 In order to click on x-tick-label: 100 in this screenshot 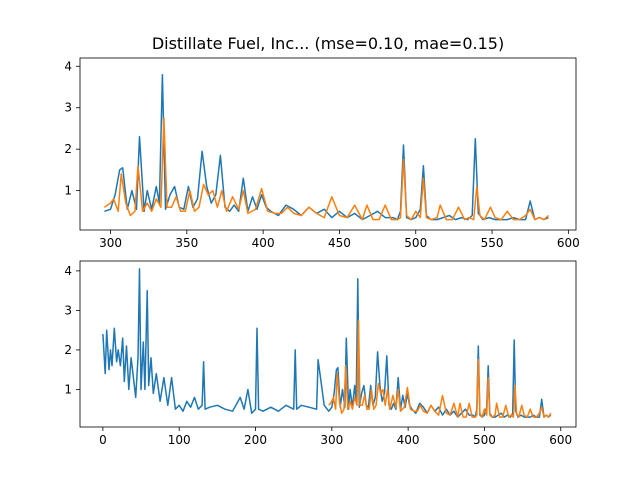, I will do `click(179, 440)`.